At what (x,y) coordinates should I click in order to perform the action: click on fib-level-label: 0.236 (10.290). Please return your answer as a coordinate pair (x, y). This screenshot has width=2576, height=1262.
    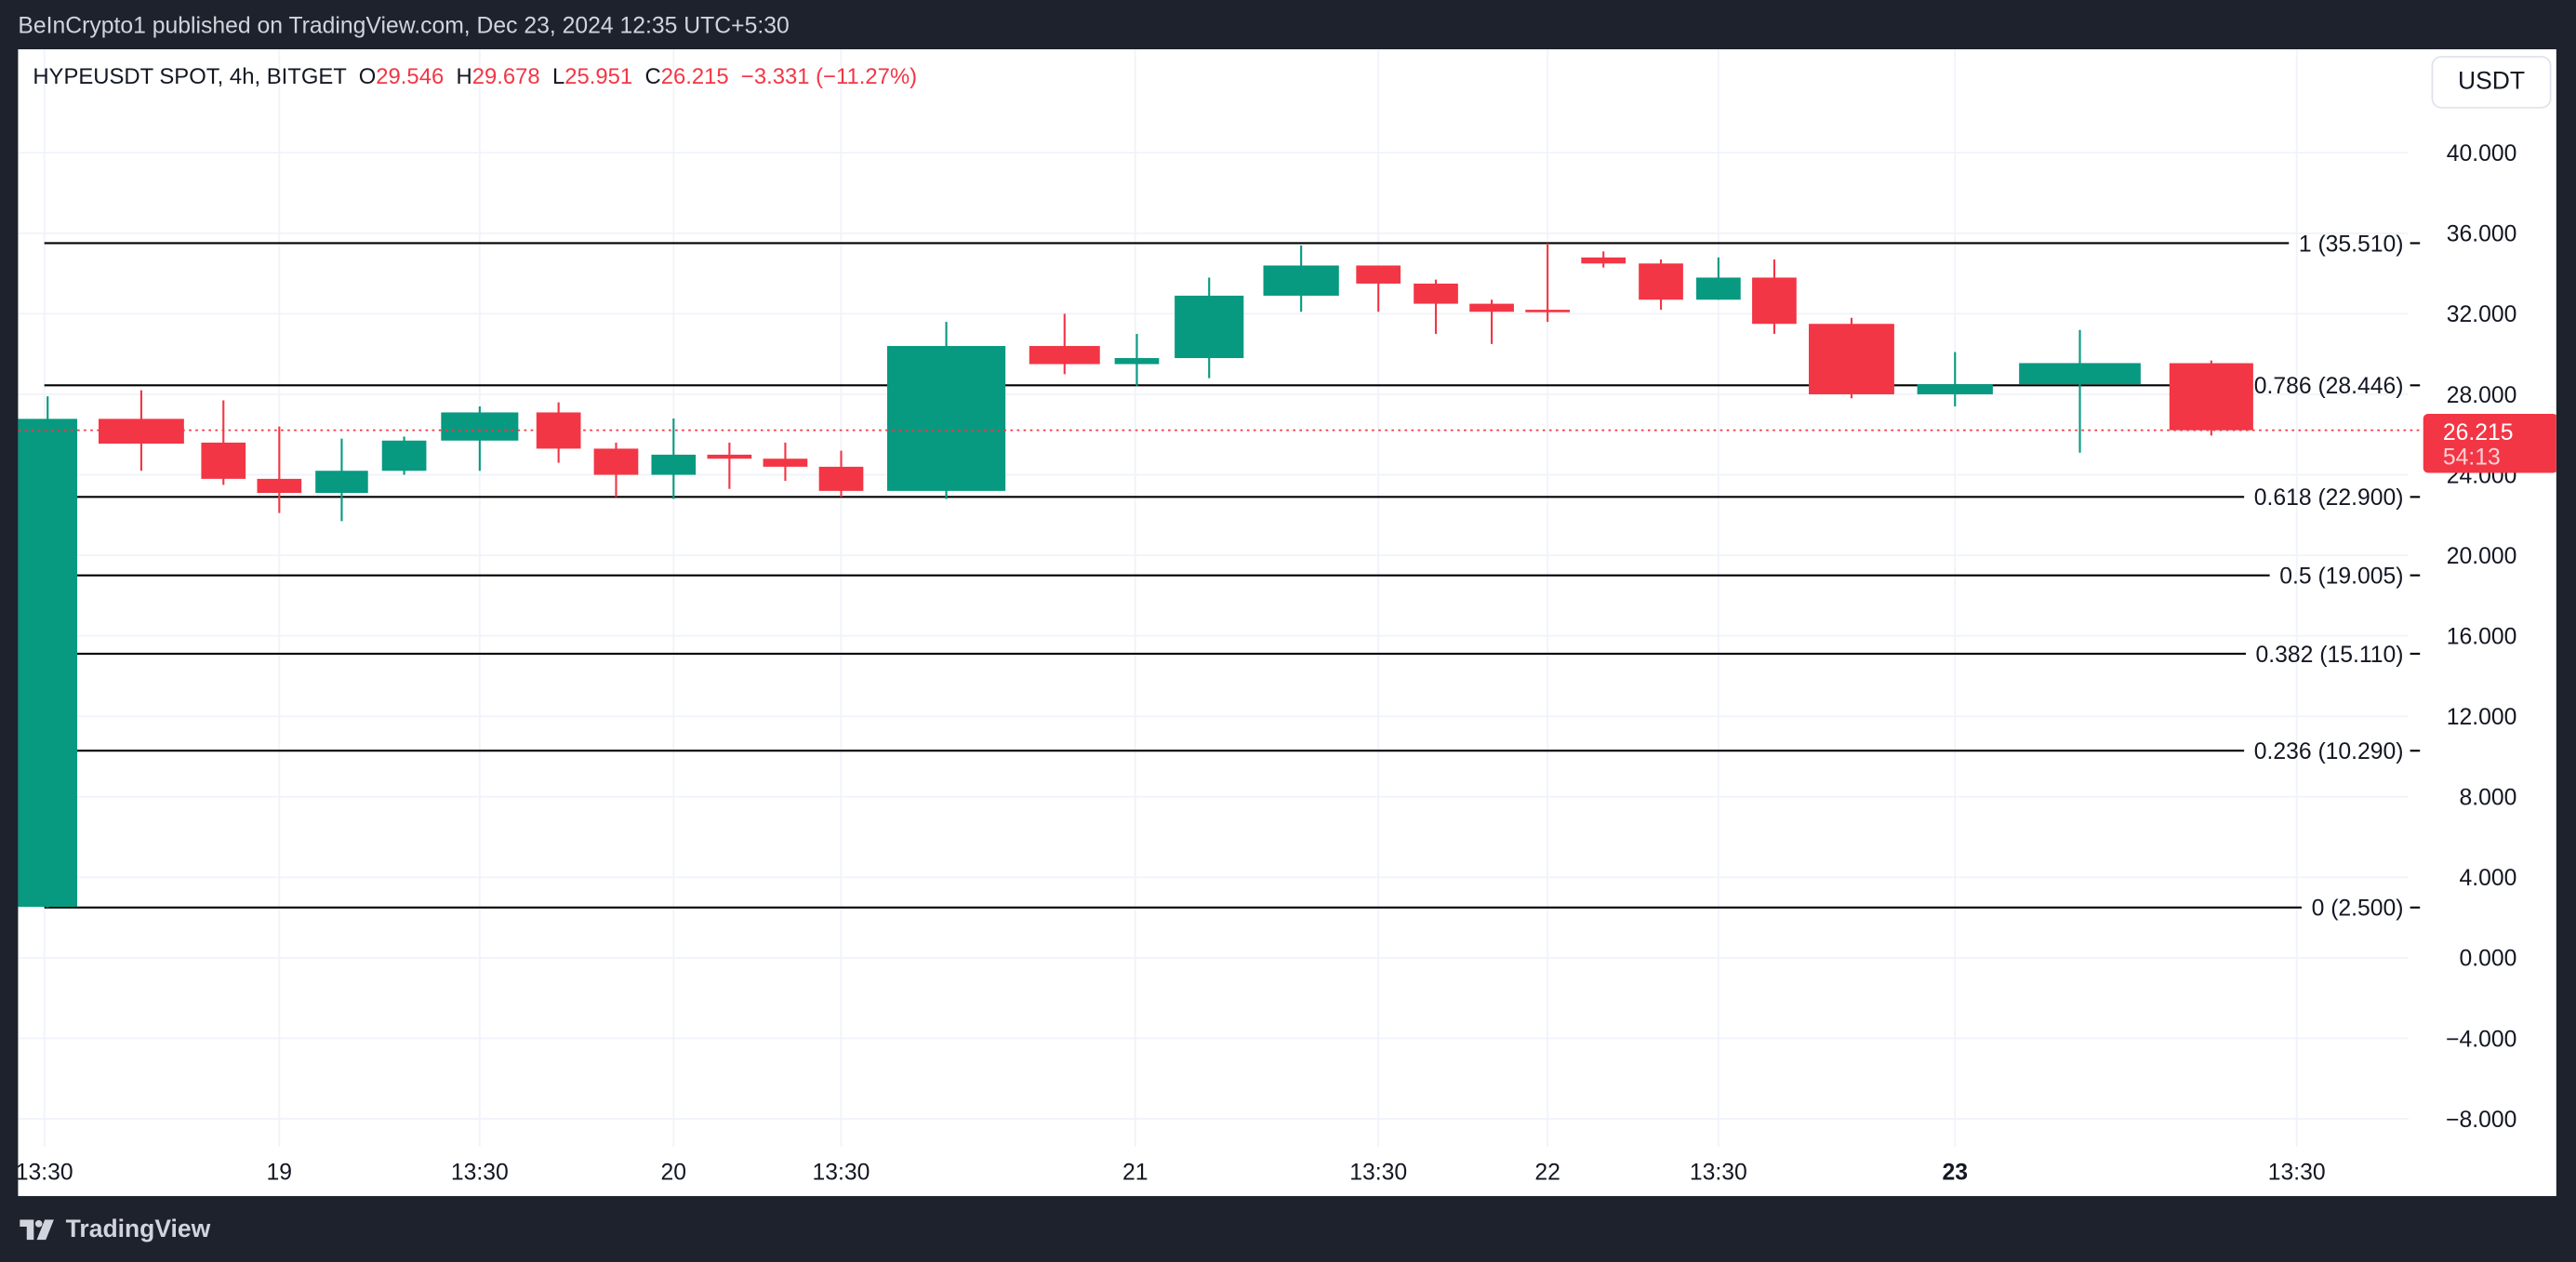
    Looking at the image, I should click on (2329, 751).